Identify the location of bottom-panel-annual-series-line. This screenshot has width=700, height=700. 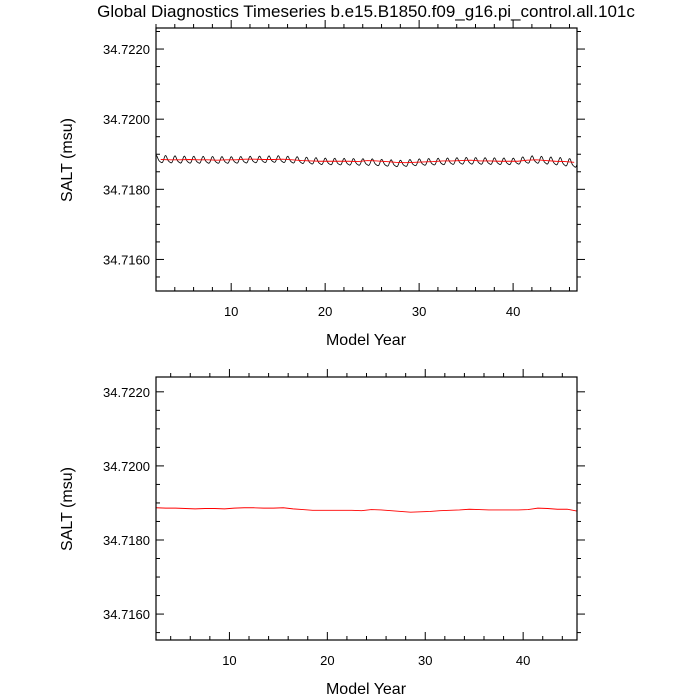
(366, 510).